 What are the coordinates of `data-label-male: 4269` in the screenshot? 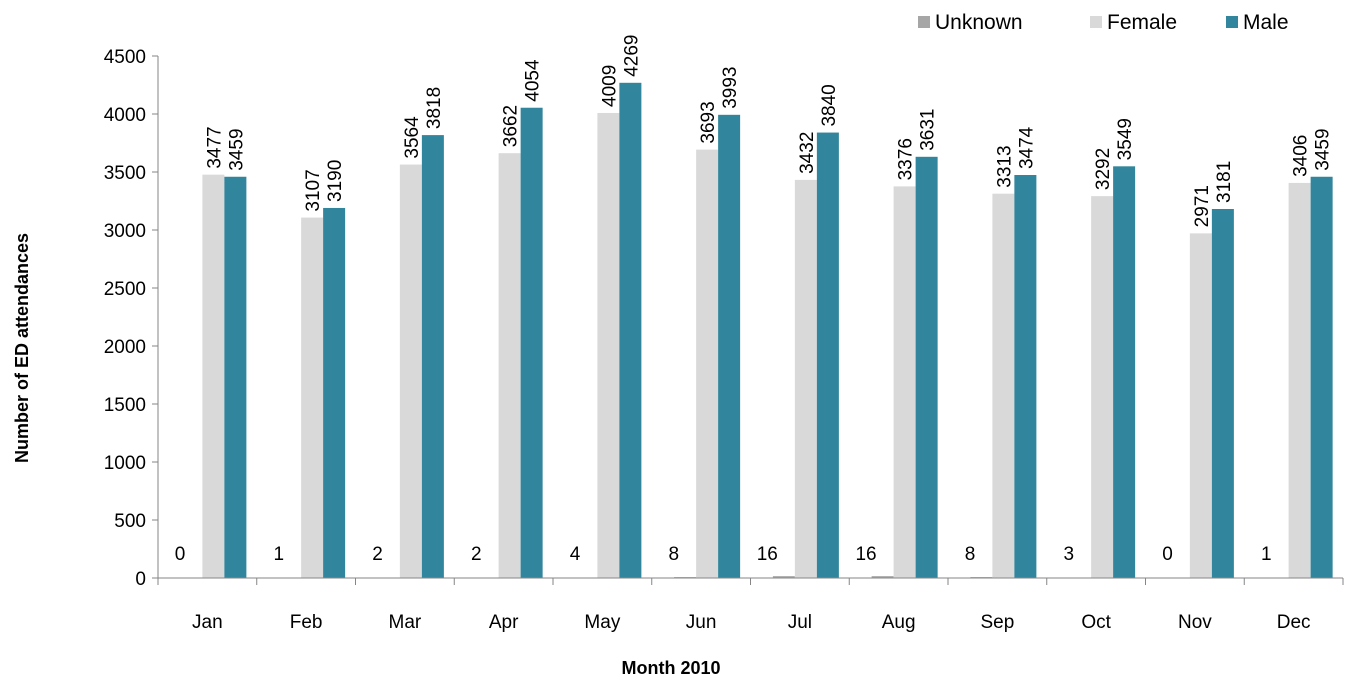 It's located at (631, 56).